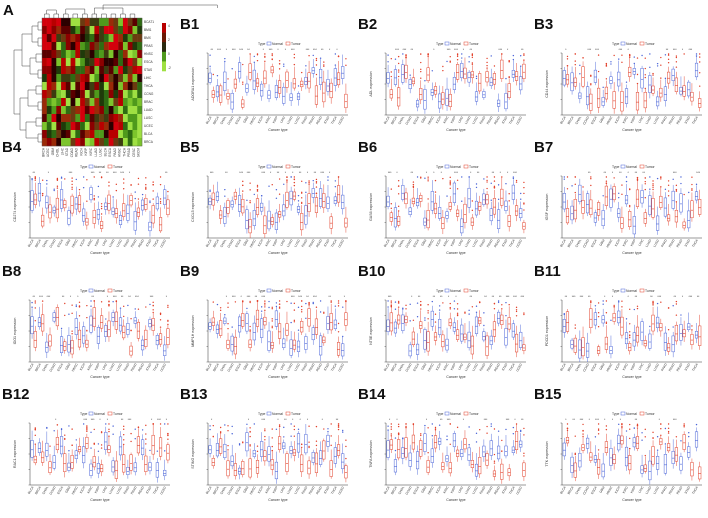 The width and height of the screenshot is (708, 518). Describe the element at coordinates (91, 413) in the screenshot. I see `legend-normal-swatch` at that location.